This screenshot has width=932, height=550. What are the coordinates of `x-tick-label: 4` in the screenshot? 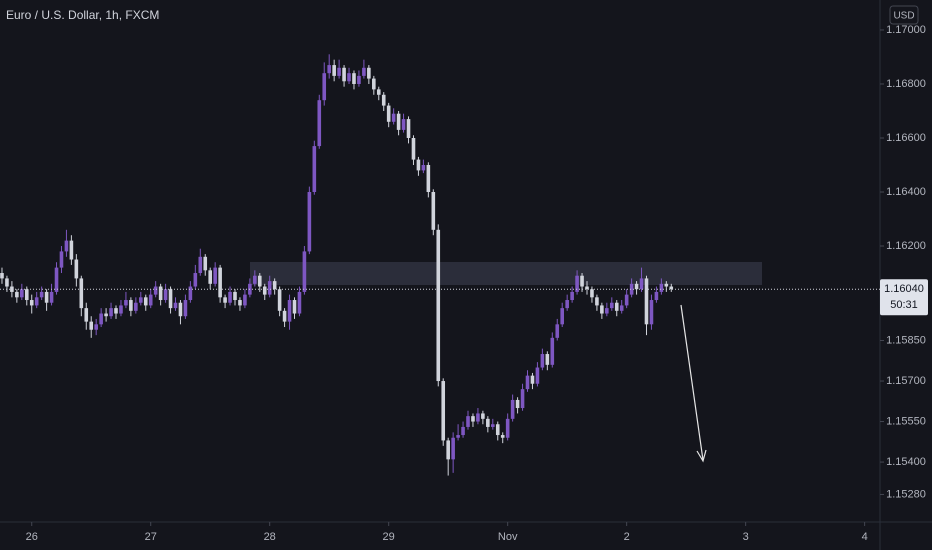 It's located at (865, 537).